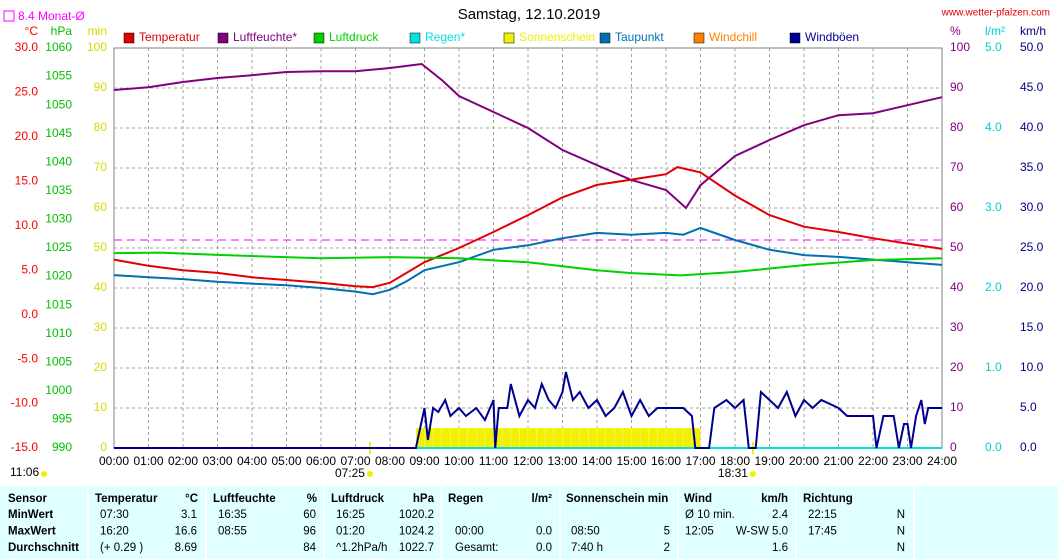  I want to click on y-tick-label: 1015, so click(58, 304).